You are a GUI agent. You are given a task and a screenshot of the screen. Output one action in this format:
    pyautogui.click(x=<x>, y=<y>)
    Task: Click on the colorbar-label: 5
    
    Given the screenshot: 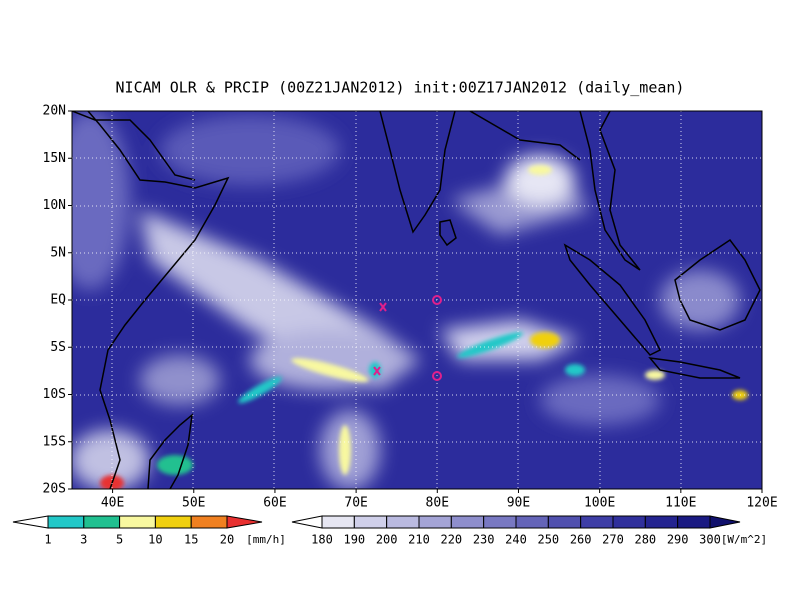 What is the action you would take?
    pyautogui.click(x=119, y=540)
    